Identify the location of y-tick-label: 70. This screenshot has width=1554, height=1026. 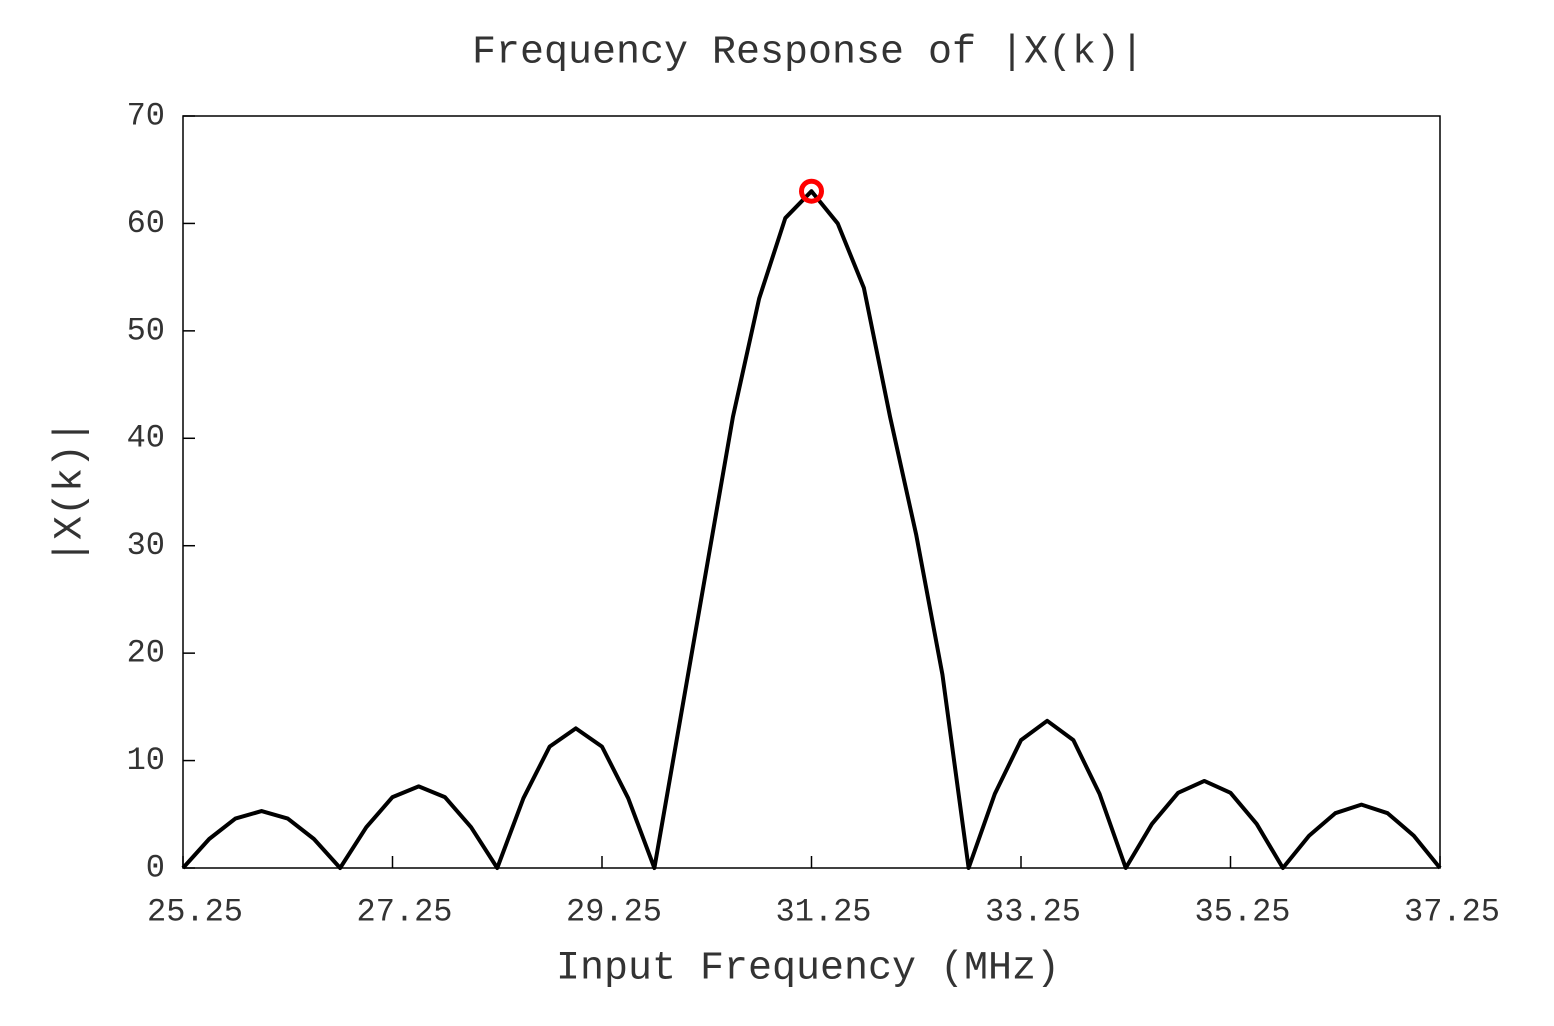
(146, 115).